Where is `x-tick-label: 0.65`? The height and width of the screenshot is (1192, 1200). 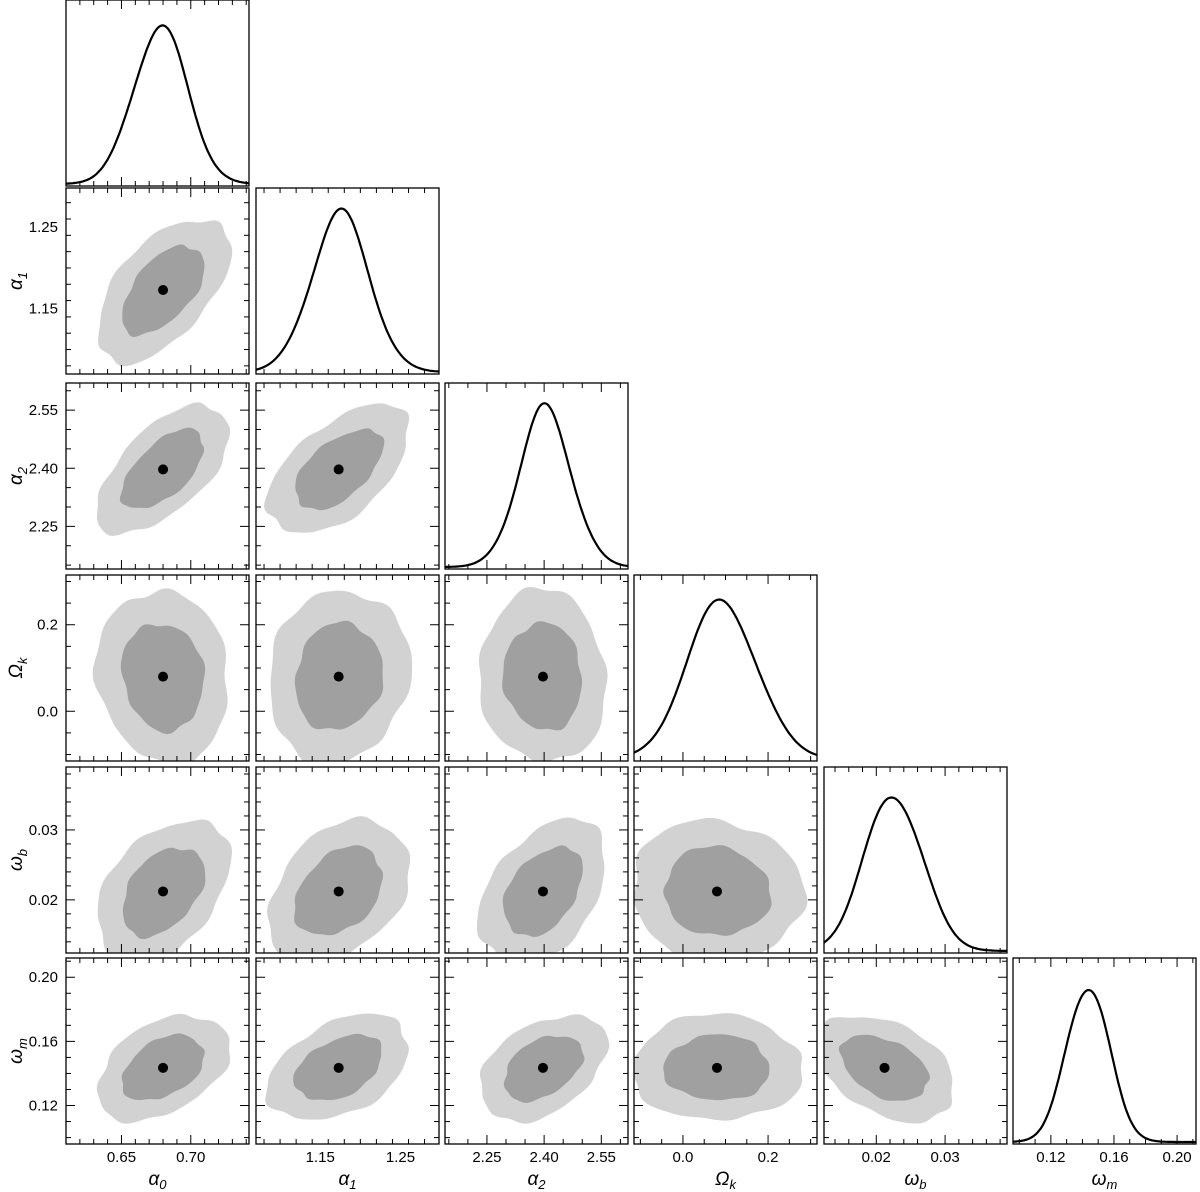
x-tick-label: 0.65 is located at coordinates (121, 1157).